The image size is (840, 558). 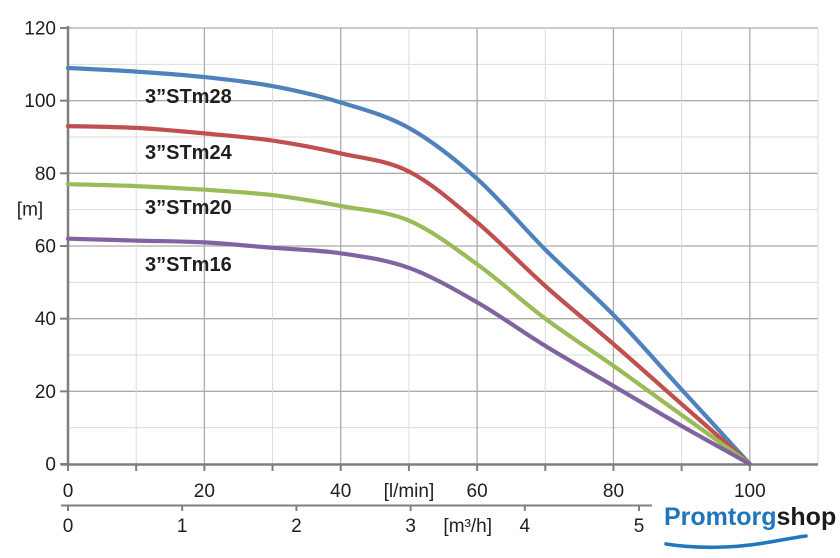 I want to click on x-tick-label-lmin: 100, so click(x=750, y=491).